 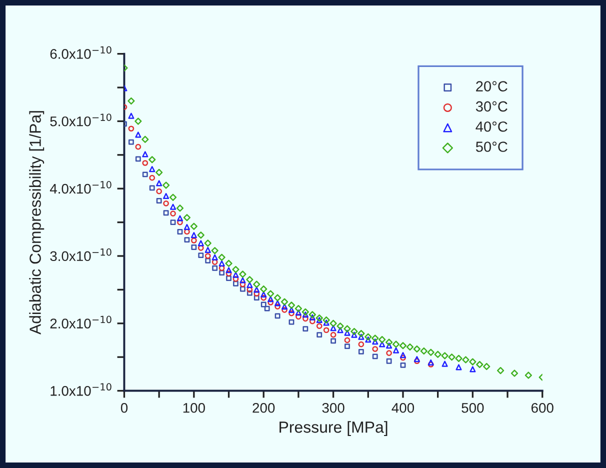 I want to click on legend-label: 50°C, so click(x=492, y=147).